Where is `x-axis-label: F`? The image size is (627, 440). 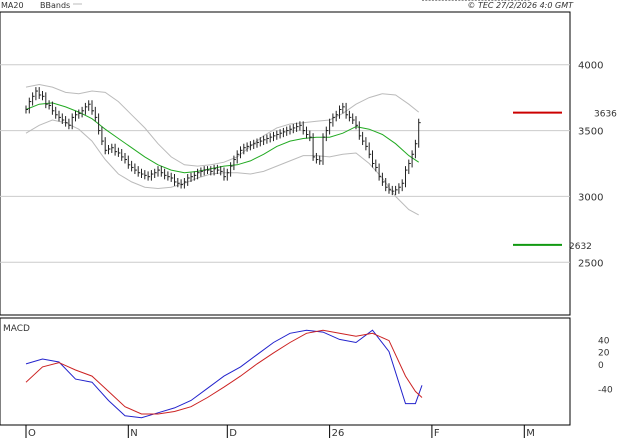 x-axis-label: F is located at coordinates (437, 433).